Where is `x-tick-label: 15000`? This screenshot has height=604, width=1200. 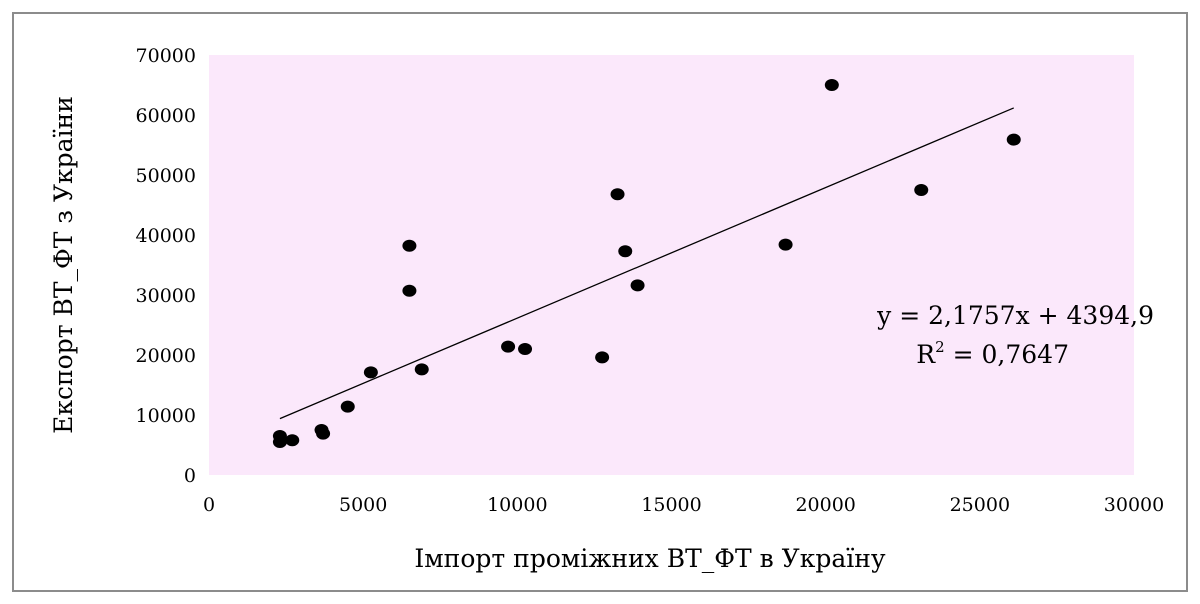 x-tick-label: 15000 is located at coordinates (671, 505).